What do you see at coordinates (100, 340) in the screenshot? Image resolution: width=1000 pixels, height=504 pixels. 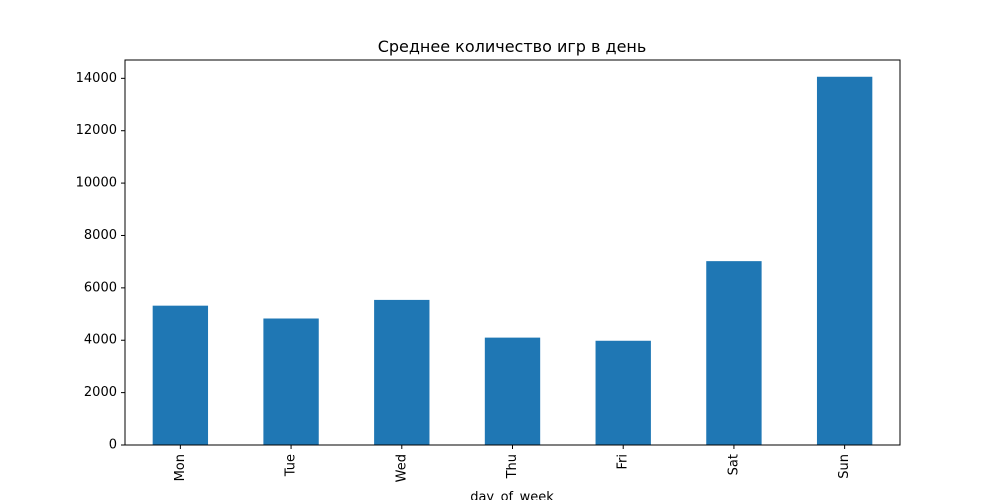 I see `y-tick-label: 4000` at bounding box center [100, 340].